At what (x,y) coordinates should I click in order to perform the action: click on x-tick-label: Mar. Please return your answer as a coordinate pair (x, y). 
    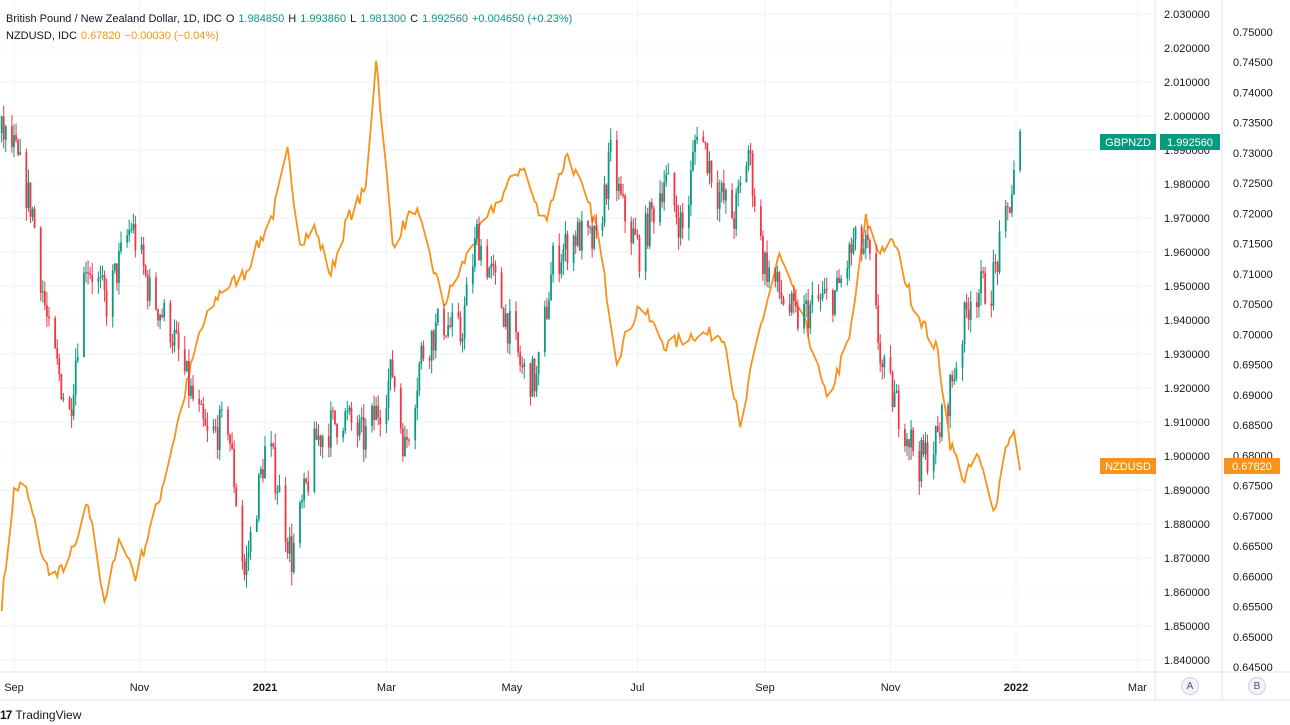
    Looking at the image, I should click on (386, 688).